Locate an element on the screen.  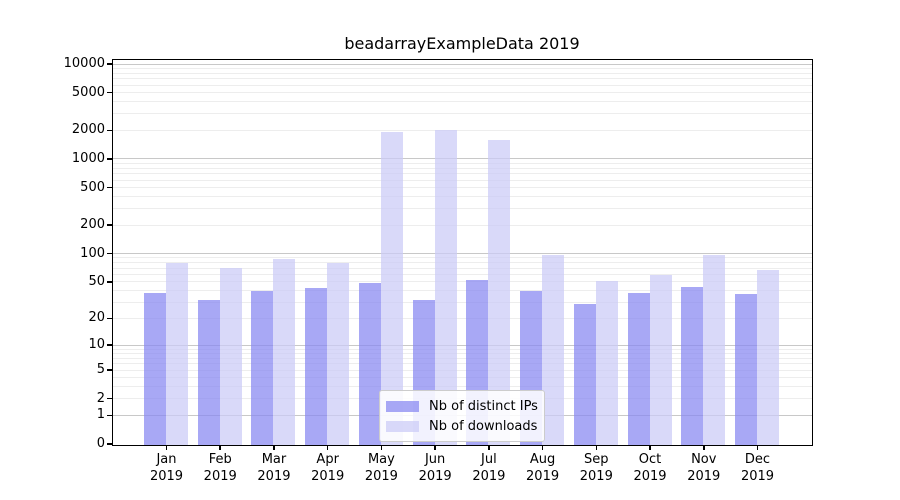
legend-row-downloads: Nb of downloads is located at coordinates (462, 426).